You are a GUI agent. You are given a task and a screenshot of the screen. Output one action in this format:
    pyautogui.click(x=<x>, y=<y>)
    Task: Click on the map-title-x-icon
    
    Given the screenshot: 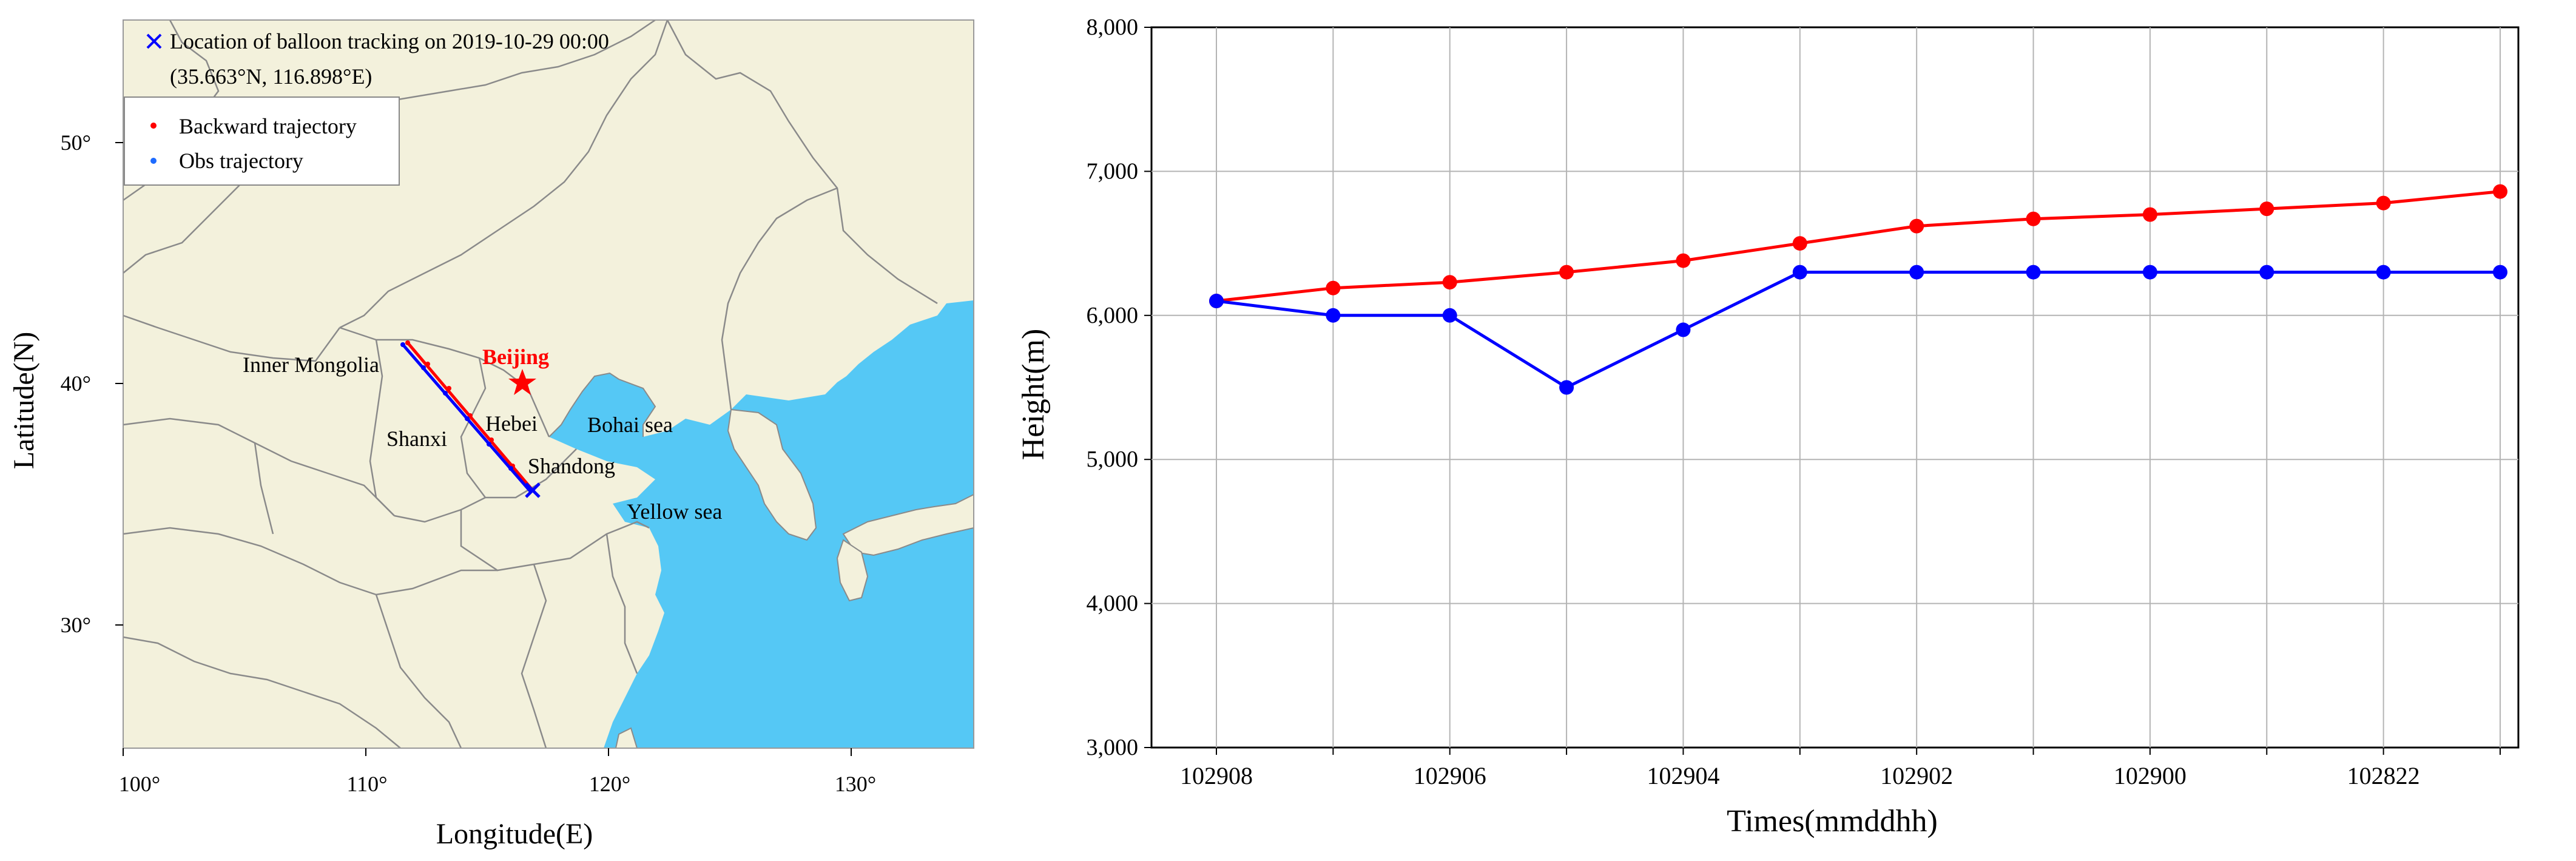 What is the action you would take?
    pyautogui.click(x=154, y=41)
    